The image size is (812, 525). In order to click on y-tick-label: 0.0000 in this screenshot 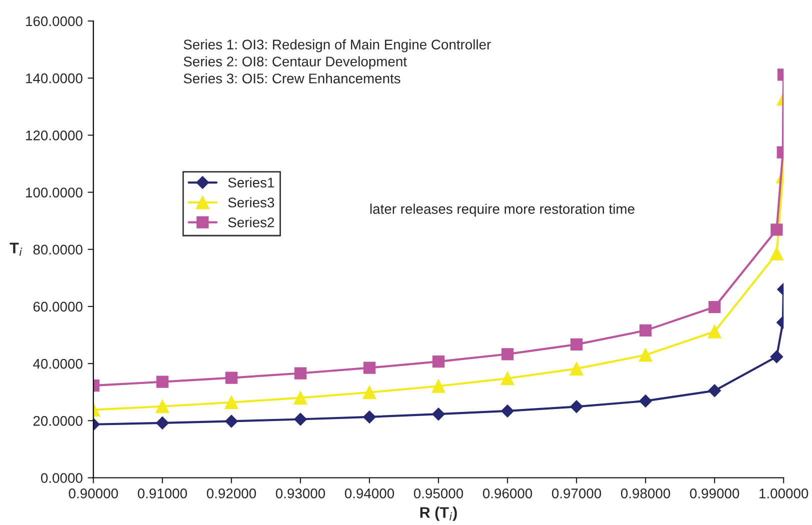, I will do `click(61, 478)`.